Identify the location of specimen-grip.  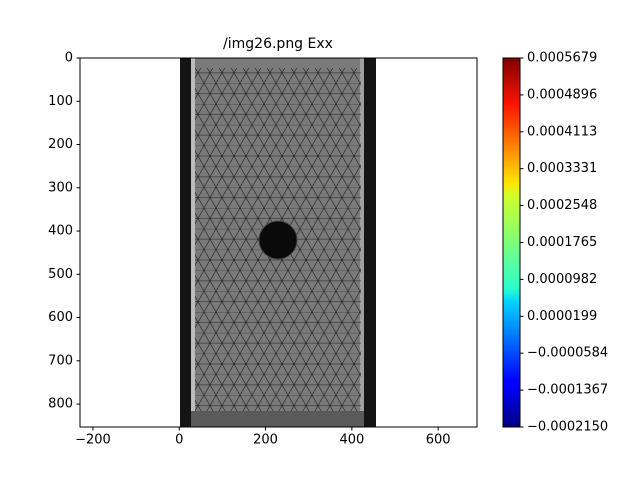
(277, 419).